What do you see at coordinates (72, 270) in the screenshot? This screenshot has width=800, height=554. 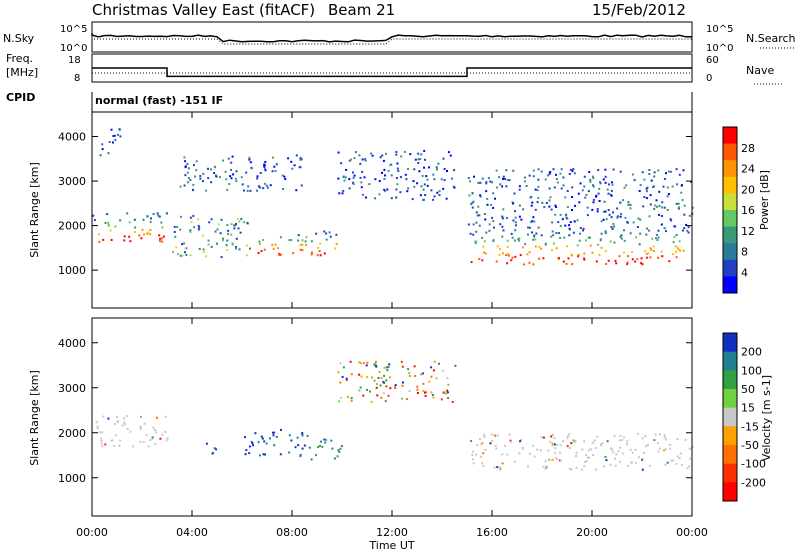 I see `y-tick-label: 1000` at bounding box center [72, 270].